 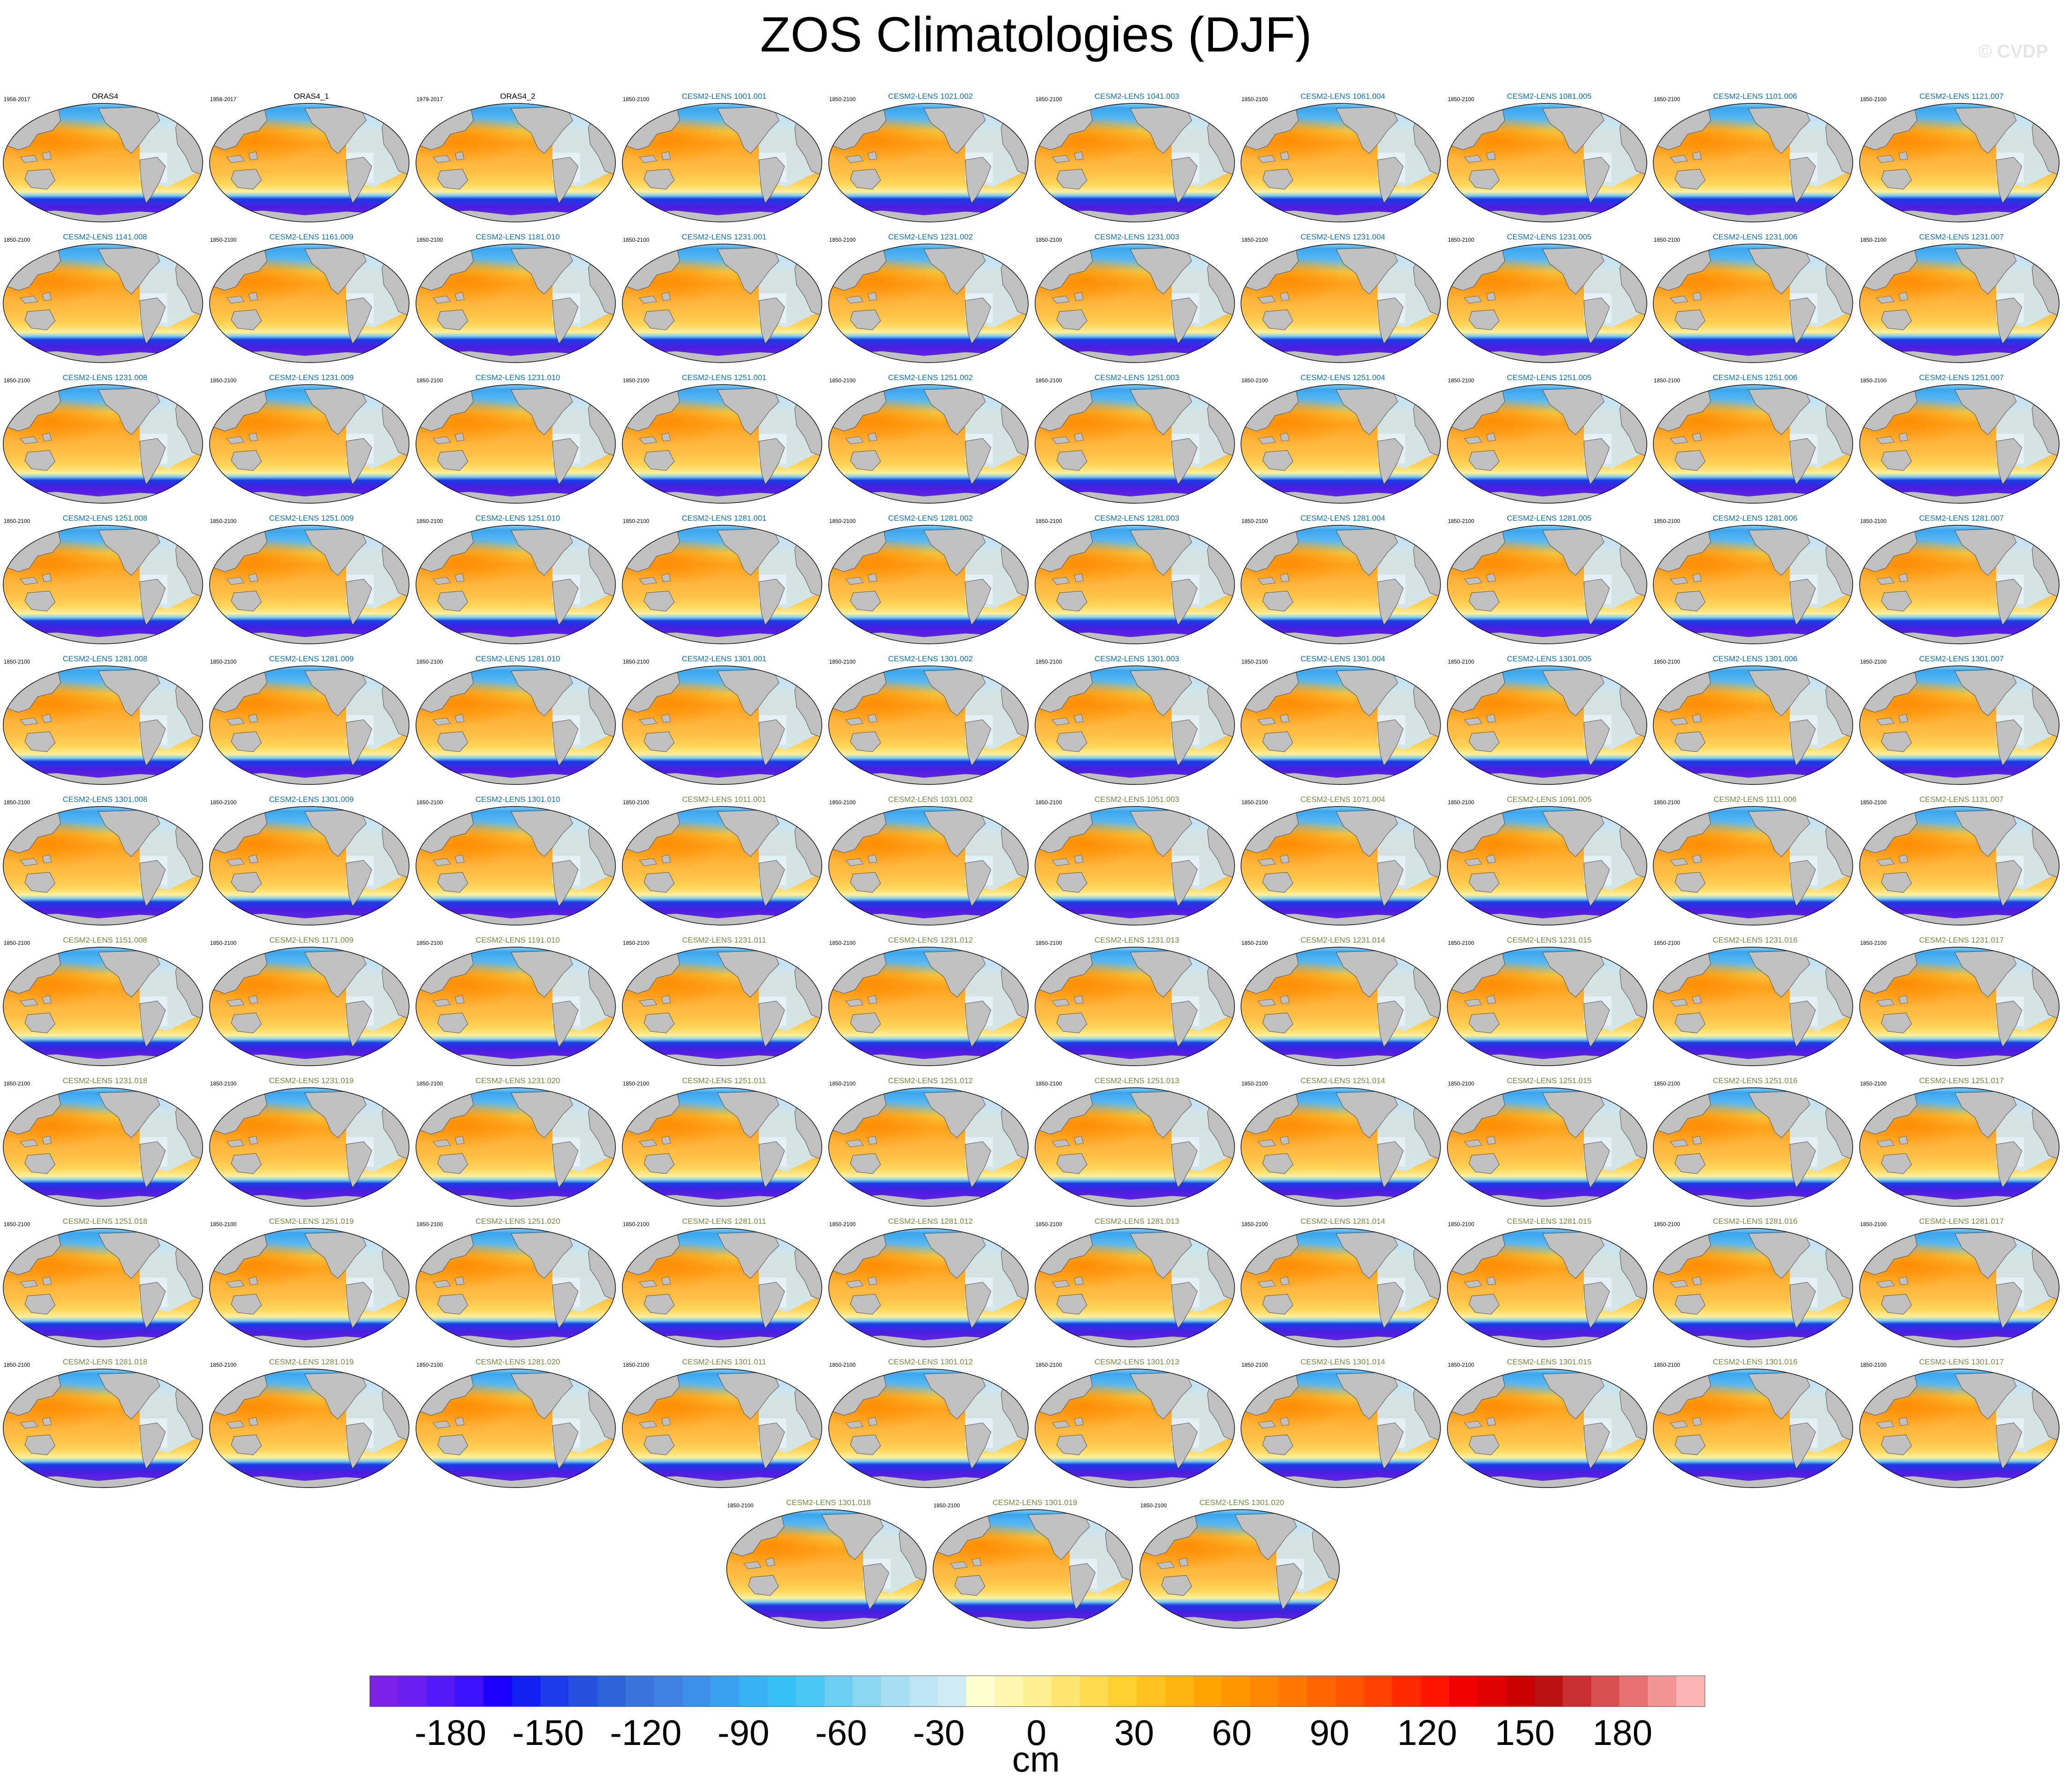 I want to click on map-panel: 1850-2100 CESM2-LENS 1251.004, so click(x=1343, y=440).